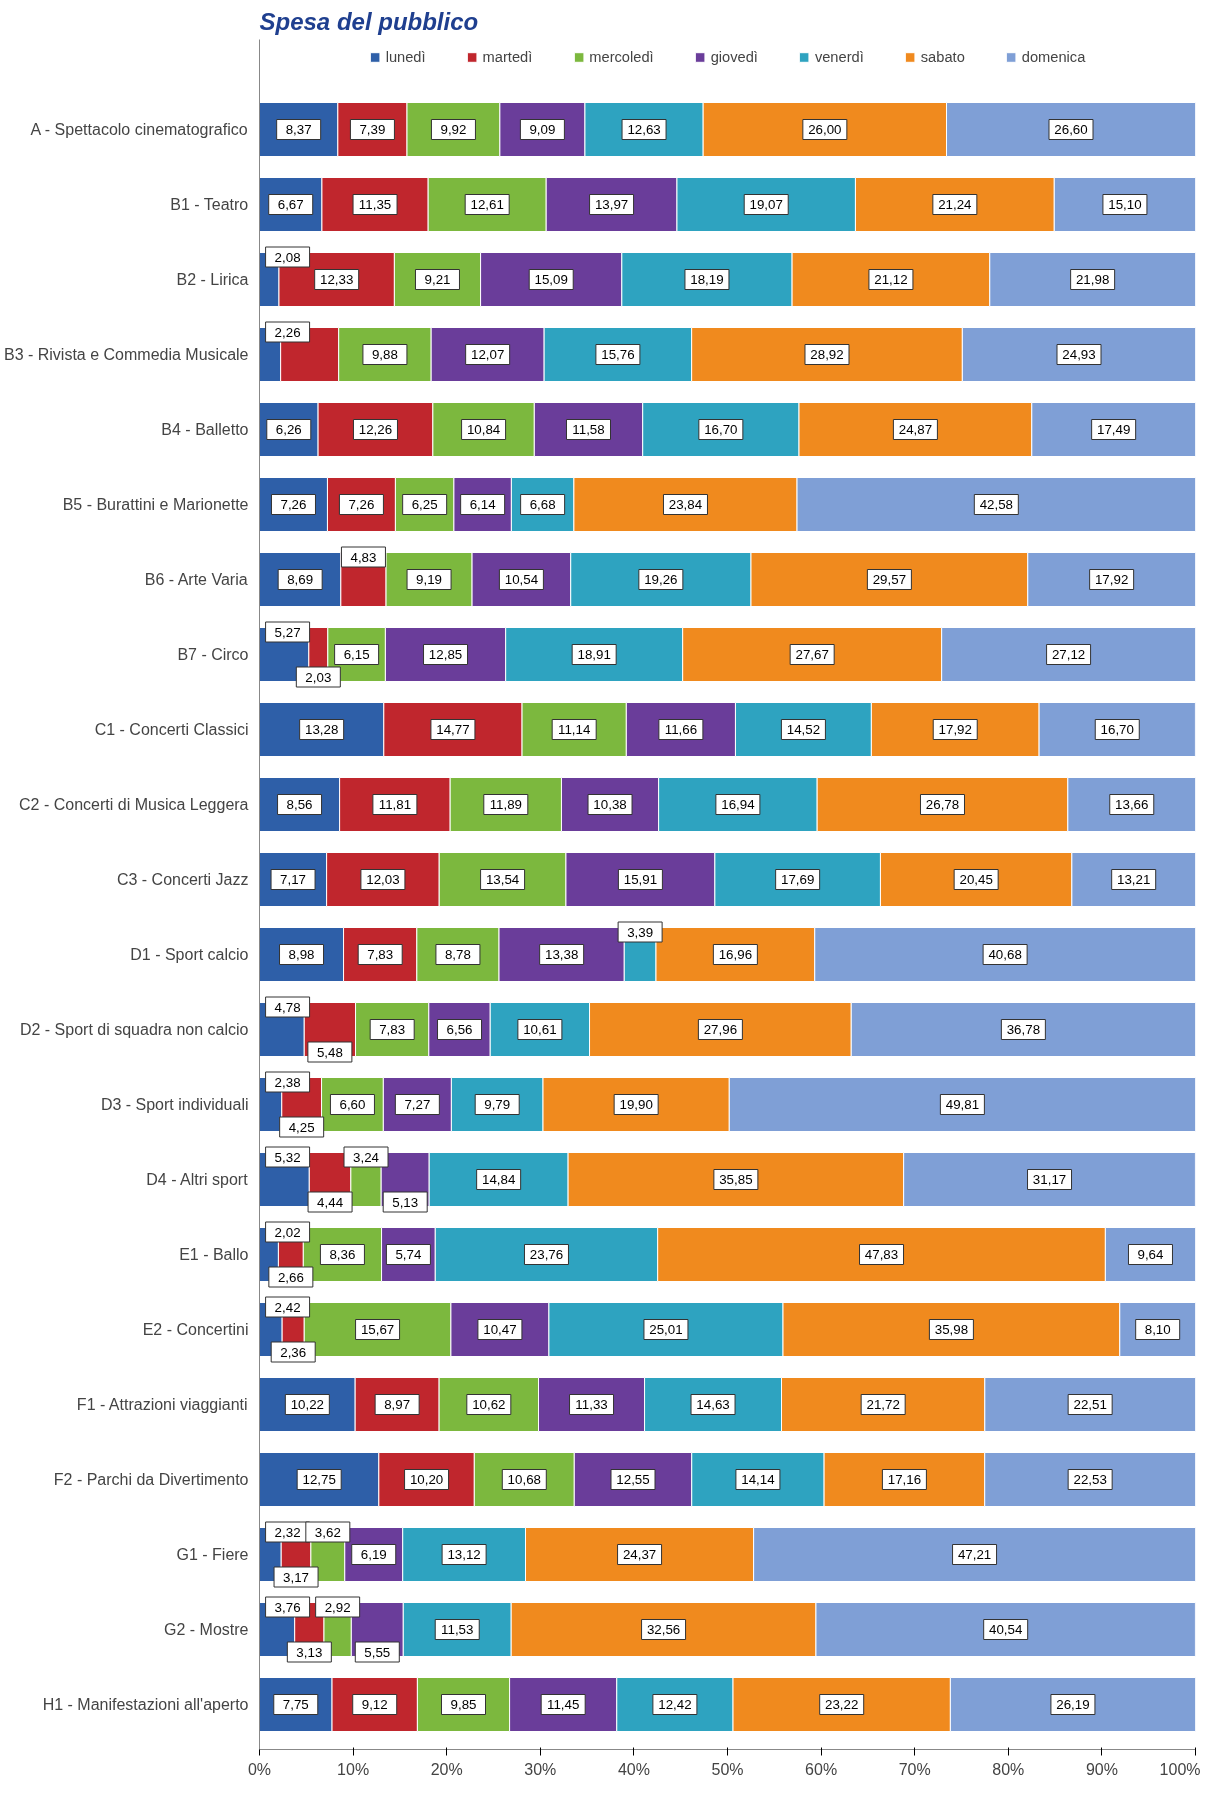 The height and width of the screenshot is (1820, 1219). What do you see at coordinates (591, 1404) in the screenshot?
I see `data-label: 11,33` at bounding box center [591, 1404].